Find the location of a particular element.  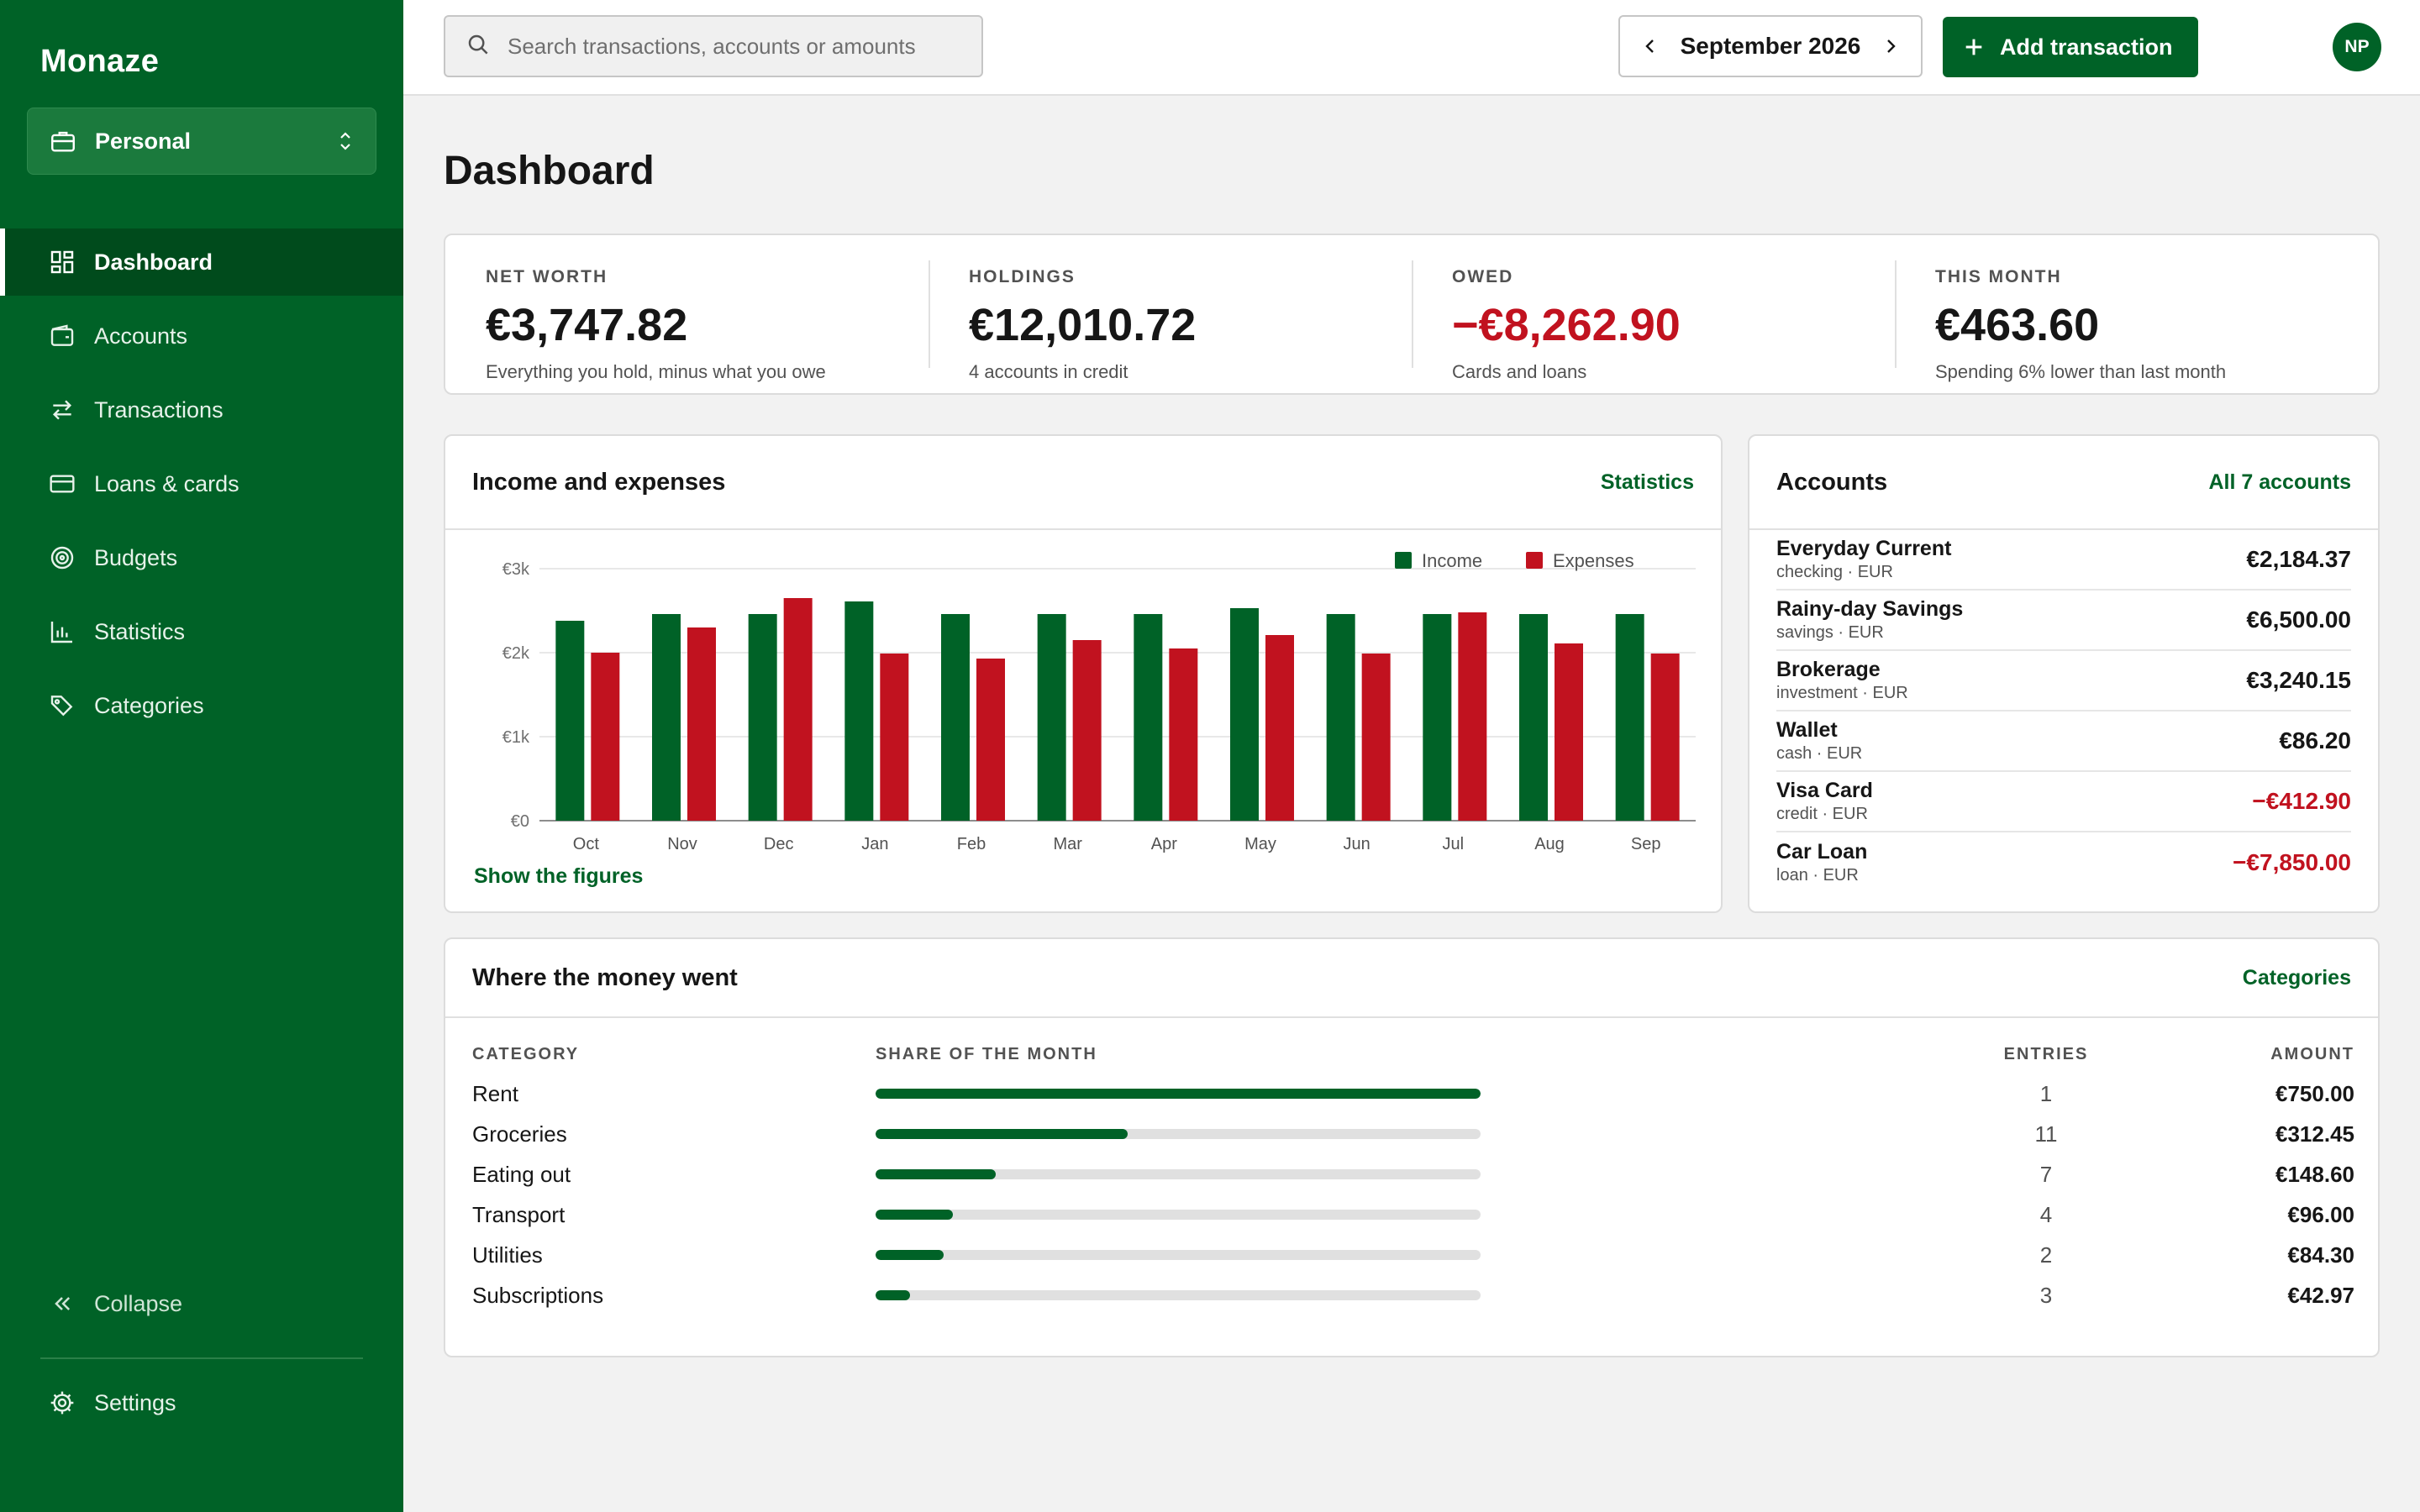

account-row: Wallet cash · EUR €86.20 is located at coordinates (2063, 741).